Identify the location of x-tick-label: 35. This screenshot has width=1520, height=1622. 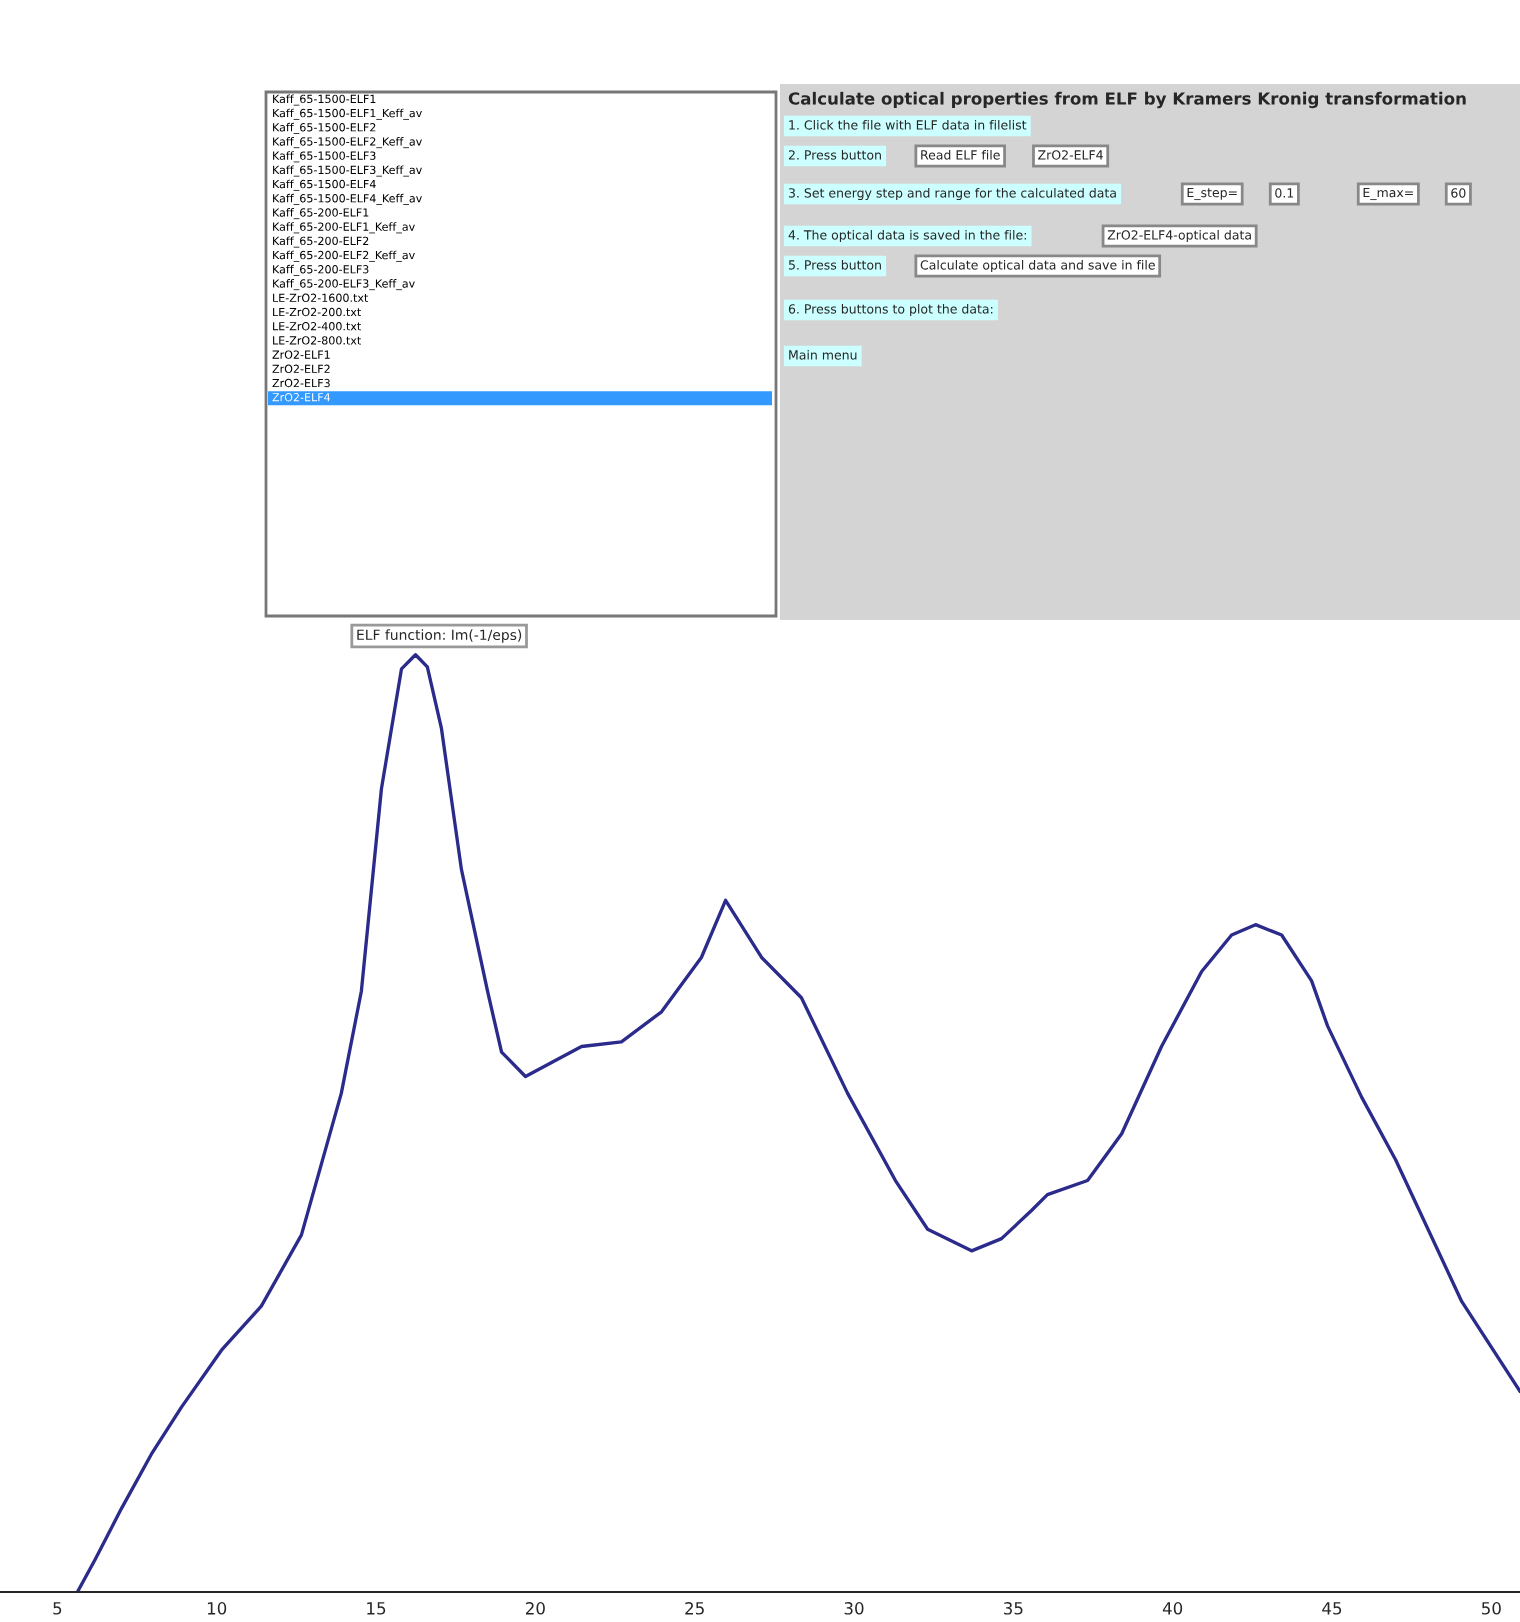
(1013, 1608).